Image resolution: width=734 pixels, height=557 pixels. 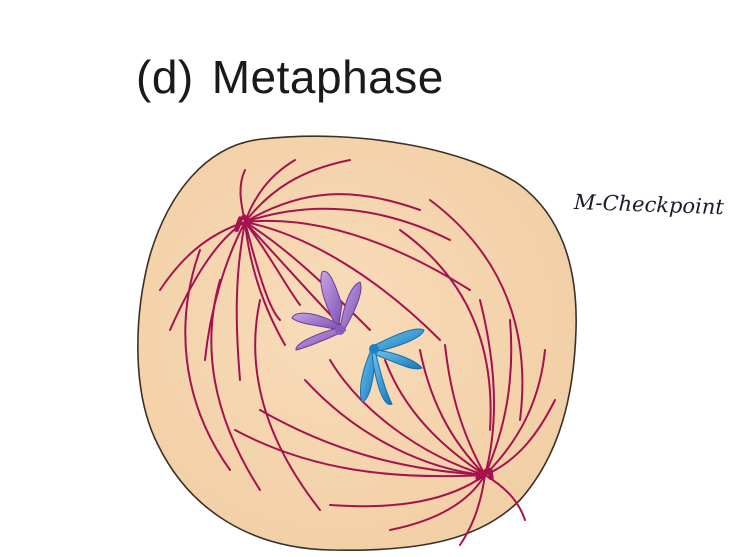 I want to click on chromosome-purple-icon, so click(x=326, y=310).